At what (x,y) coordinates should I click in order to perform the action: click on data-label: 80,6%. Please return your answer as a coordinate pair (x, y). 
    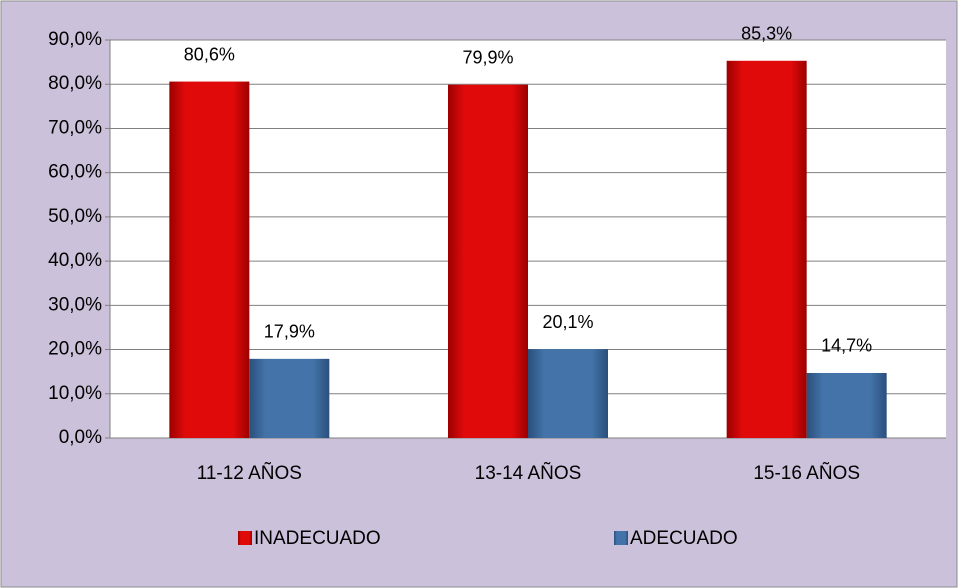
    Looking at the image, I should click on (209, 54).